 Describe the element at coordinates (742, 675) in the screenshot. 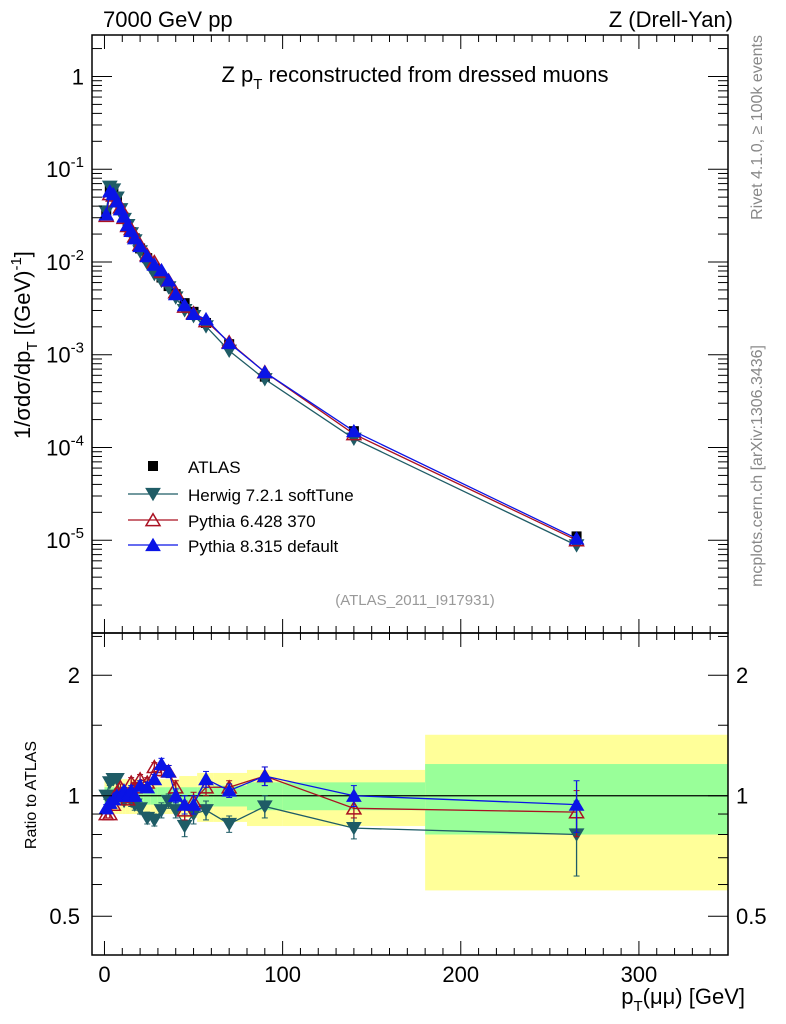

I see `ratio-tick-label-right: 2` at that location.